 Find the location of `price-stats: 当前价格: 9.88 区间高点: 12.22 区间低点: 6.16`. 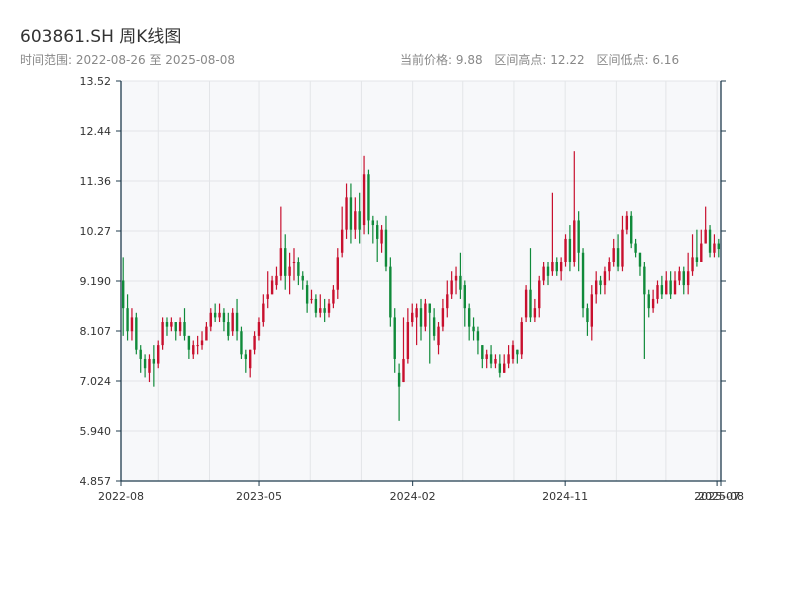

price-stats: 当前价格: 9.88 区间高点: 12.22 区间低点: 6.16 is located at coordinates (539, 59).